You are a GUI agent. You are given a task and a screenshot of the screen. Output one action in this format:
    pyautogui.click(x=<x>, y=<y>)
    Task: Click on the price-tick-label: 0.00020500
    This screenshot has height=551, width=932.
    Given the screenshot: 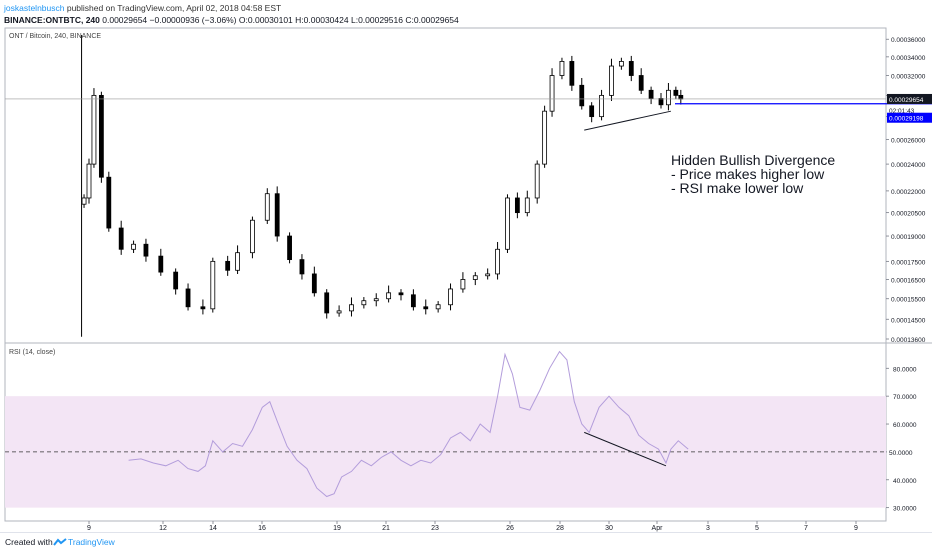 What is the action you would take?
    pyautogui.click(x=908, y=214)
    